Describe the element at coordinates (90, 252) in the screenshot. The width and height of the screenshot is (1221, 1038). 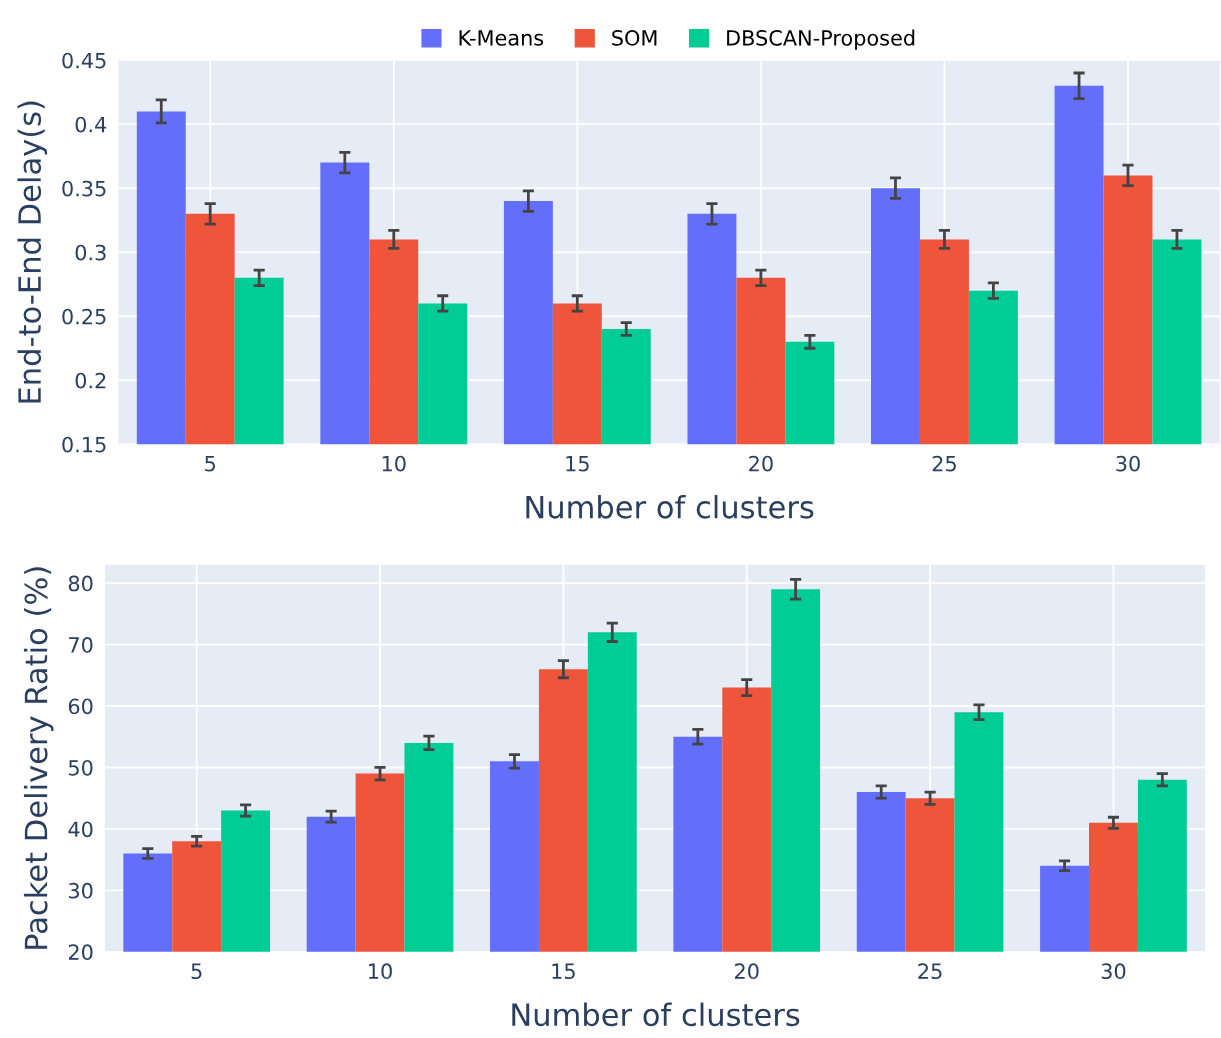
I see `y-tick-label: 0.3` at that location.